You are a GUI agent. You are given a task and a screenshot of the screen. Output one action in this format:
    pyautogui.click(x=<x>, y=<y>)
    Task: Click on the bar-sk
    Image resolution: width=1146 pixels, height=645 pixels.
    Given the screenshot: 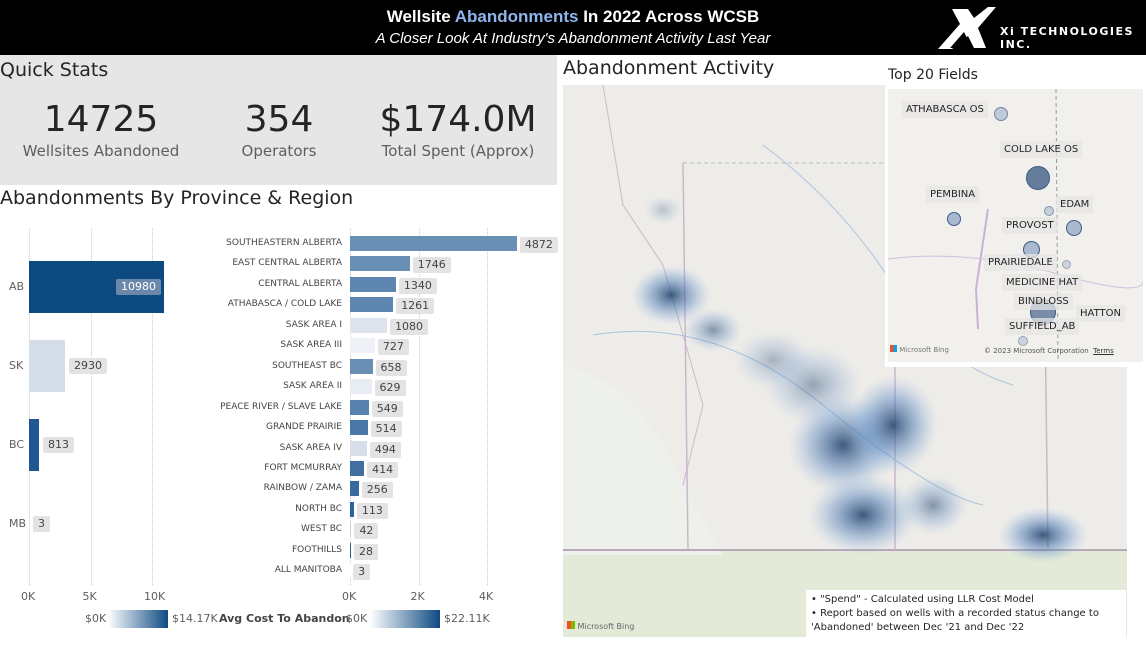 What is the action you would take?
    pyautogui.click(x=47, y=366)
    